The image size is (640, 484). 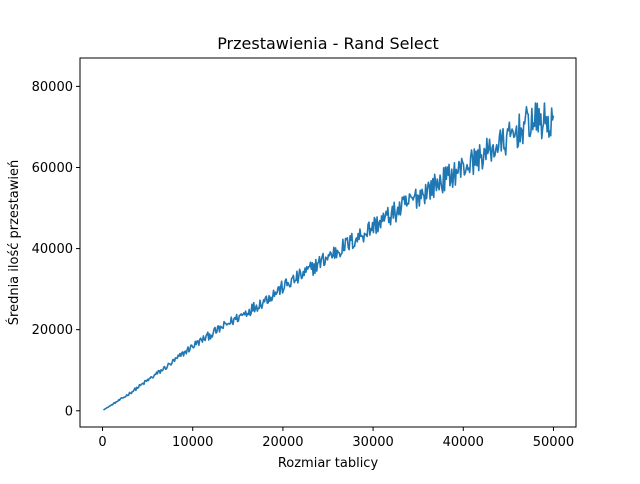 I want to click on chart-title: Przestawienia - Rand Select, so click(x=328, y=43).